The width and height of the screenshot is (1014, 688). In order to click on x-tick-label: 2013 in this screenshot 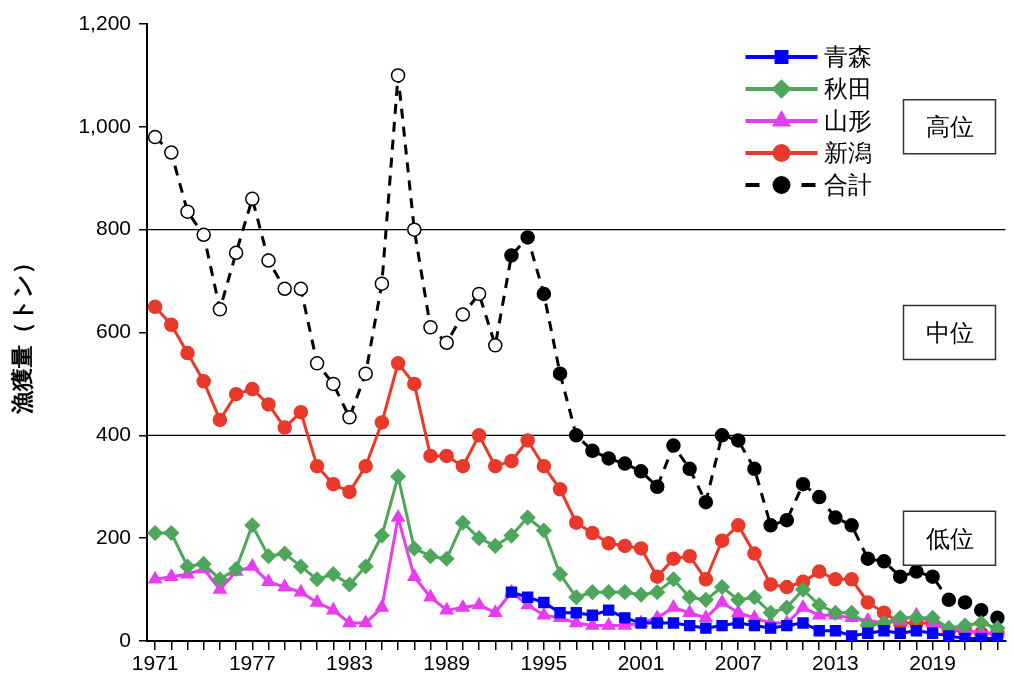, I will do `click(835, 663)`.